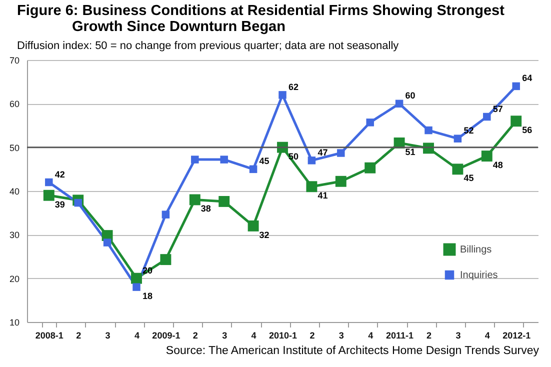 Image resolution: width=551 pixels, height=367 pixels. I want to click on x-tick-label: 2009-1, so click(166, 335).